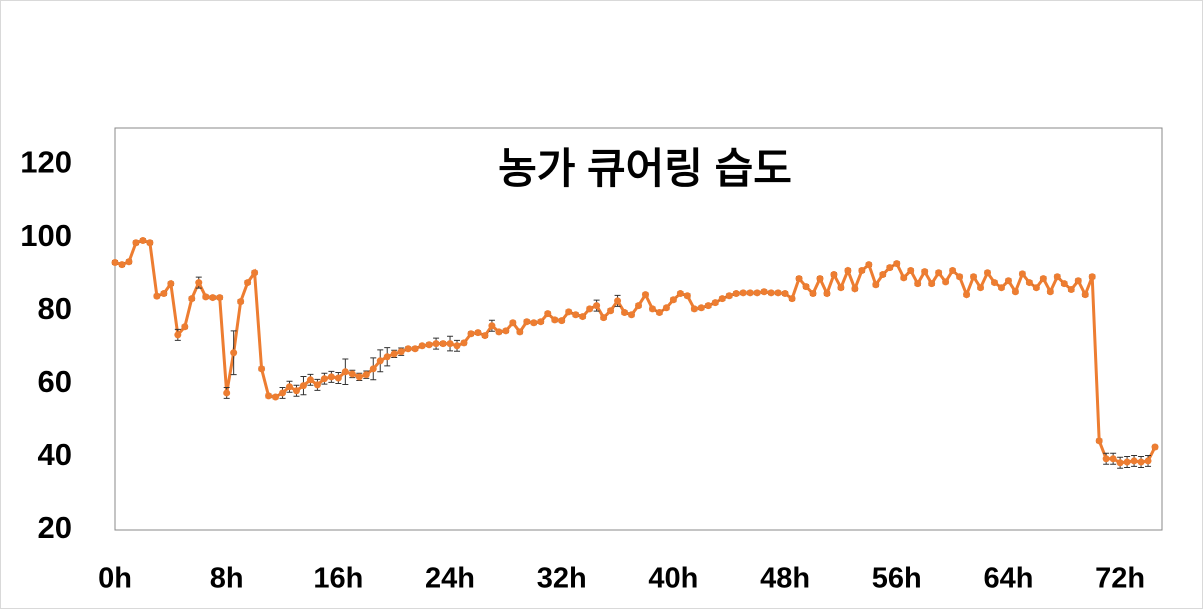  What do you see at coordinates (55, 527) in the screenshot?
I see `y-tick-label: 20` at bounding box center [55, 527].